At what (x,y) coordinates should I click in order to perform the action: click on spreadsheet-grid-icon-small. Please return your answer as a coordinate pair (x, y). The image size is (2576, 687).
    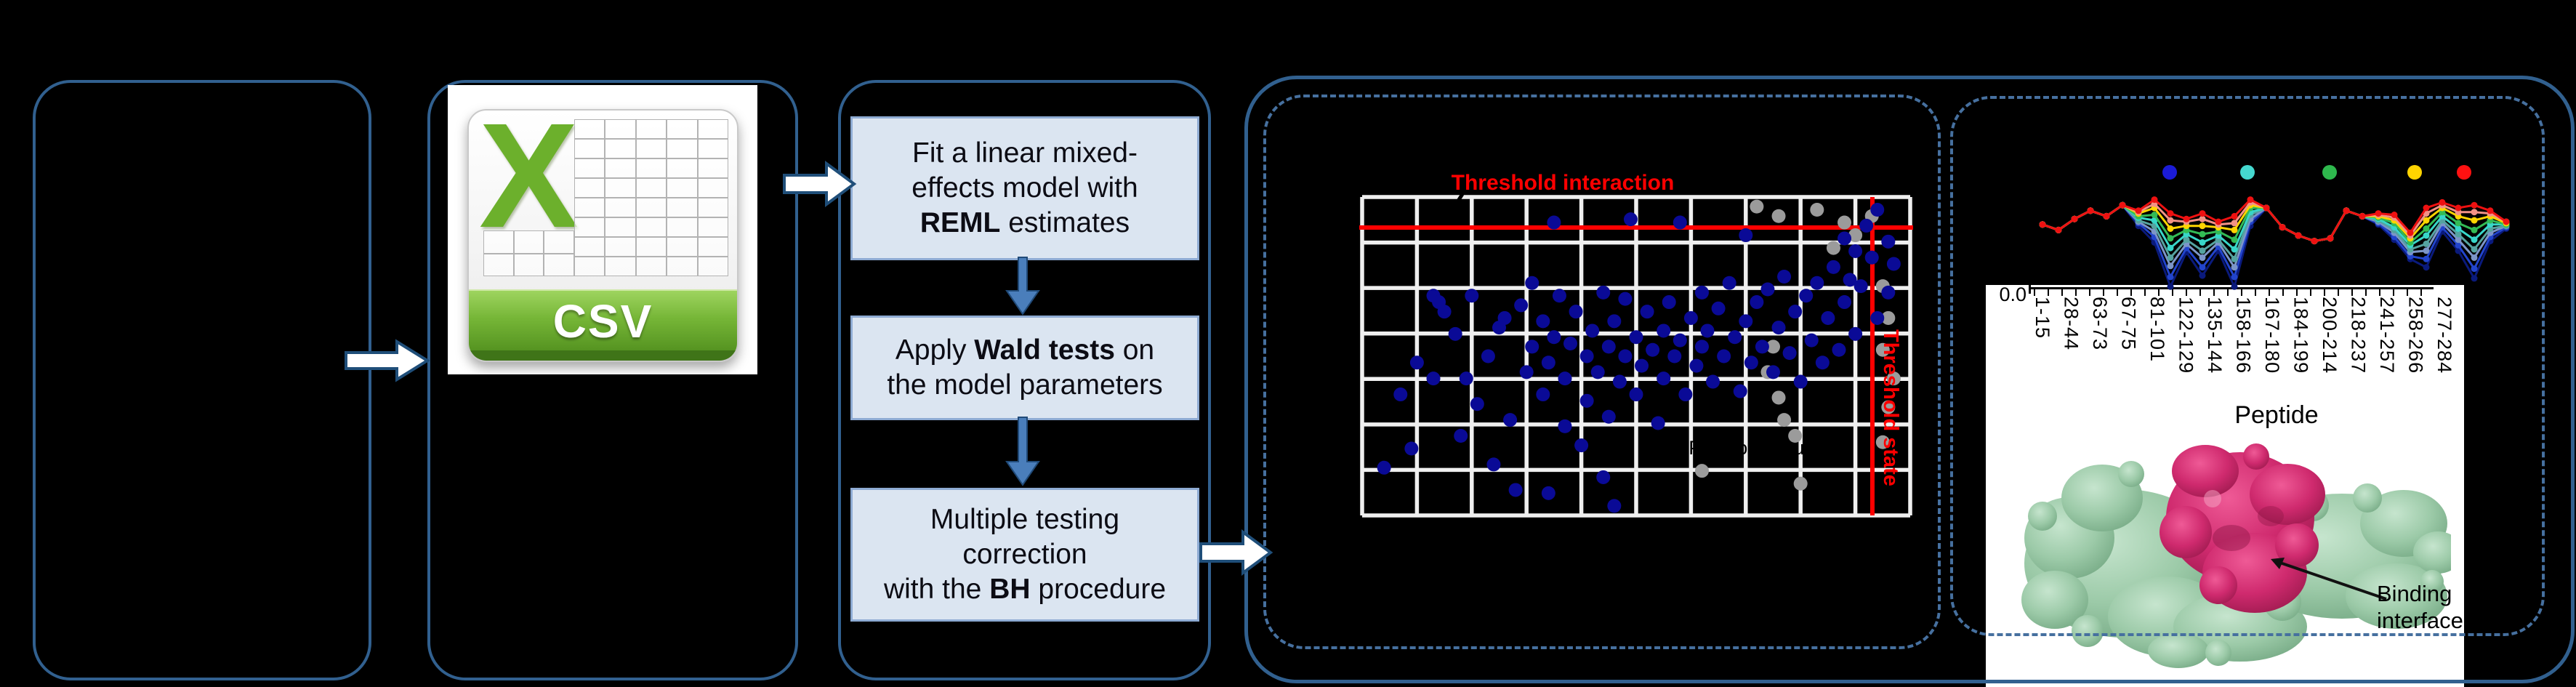
    Looking at the image, I should click on (528, 253).